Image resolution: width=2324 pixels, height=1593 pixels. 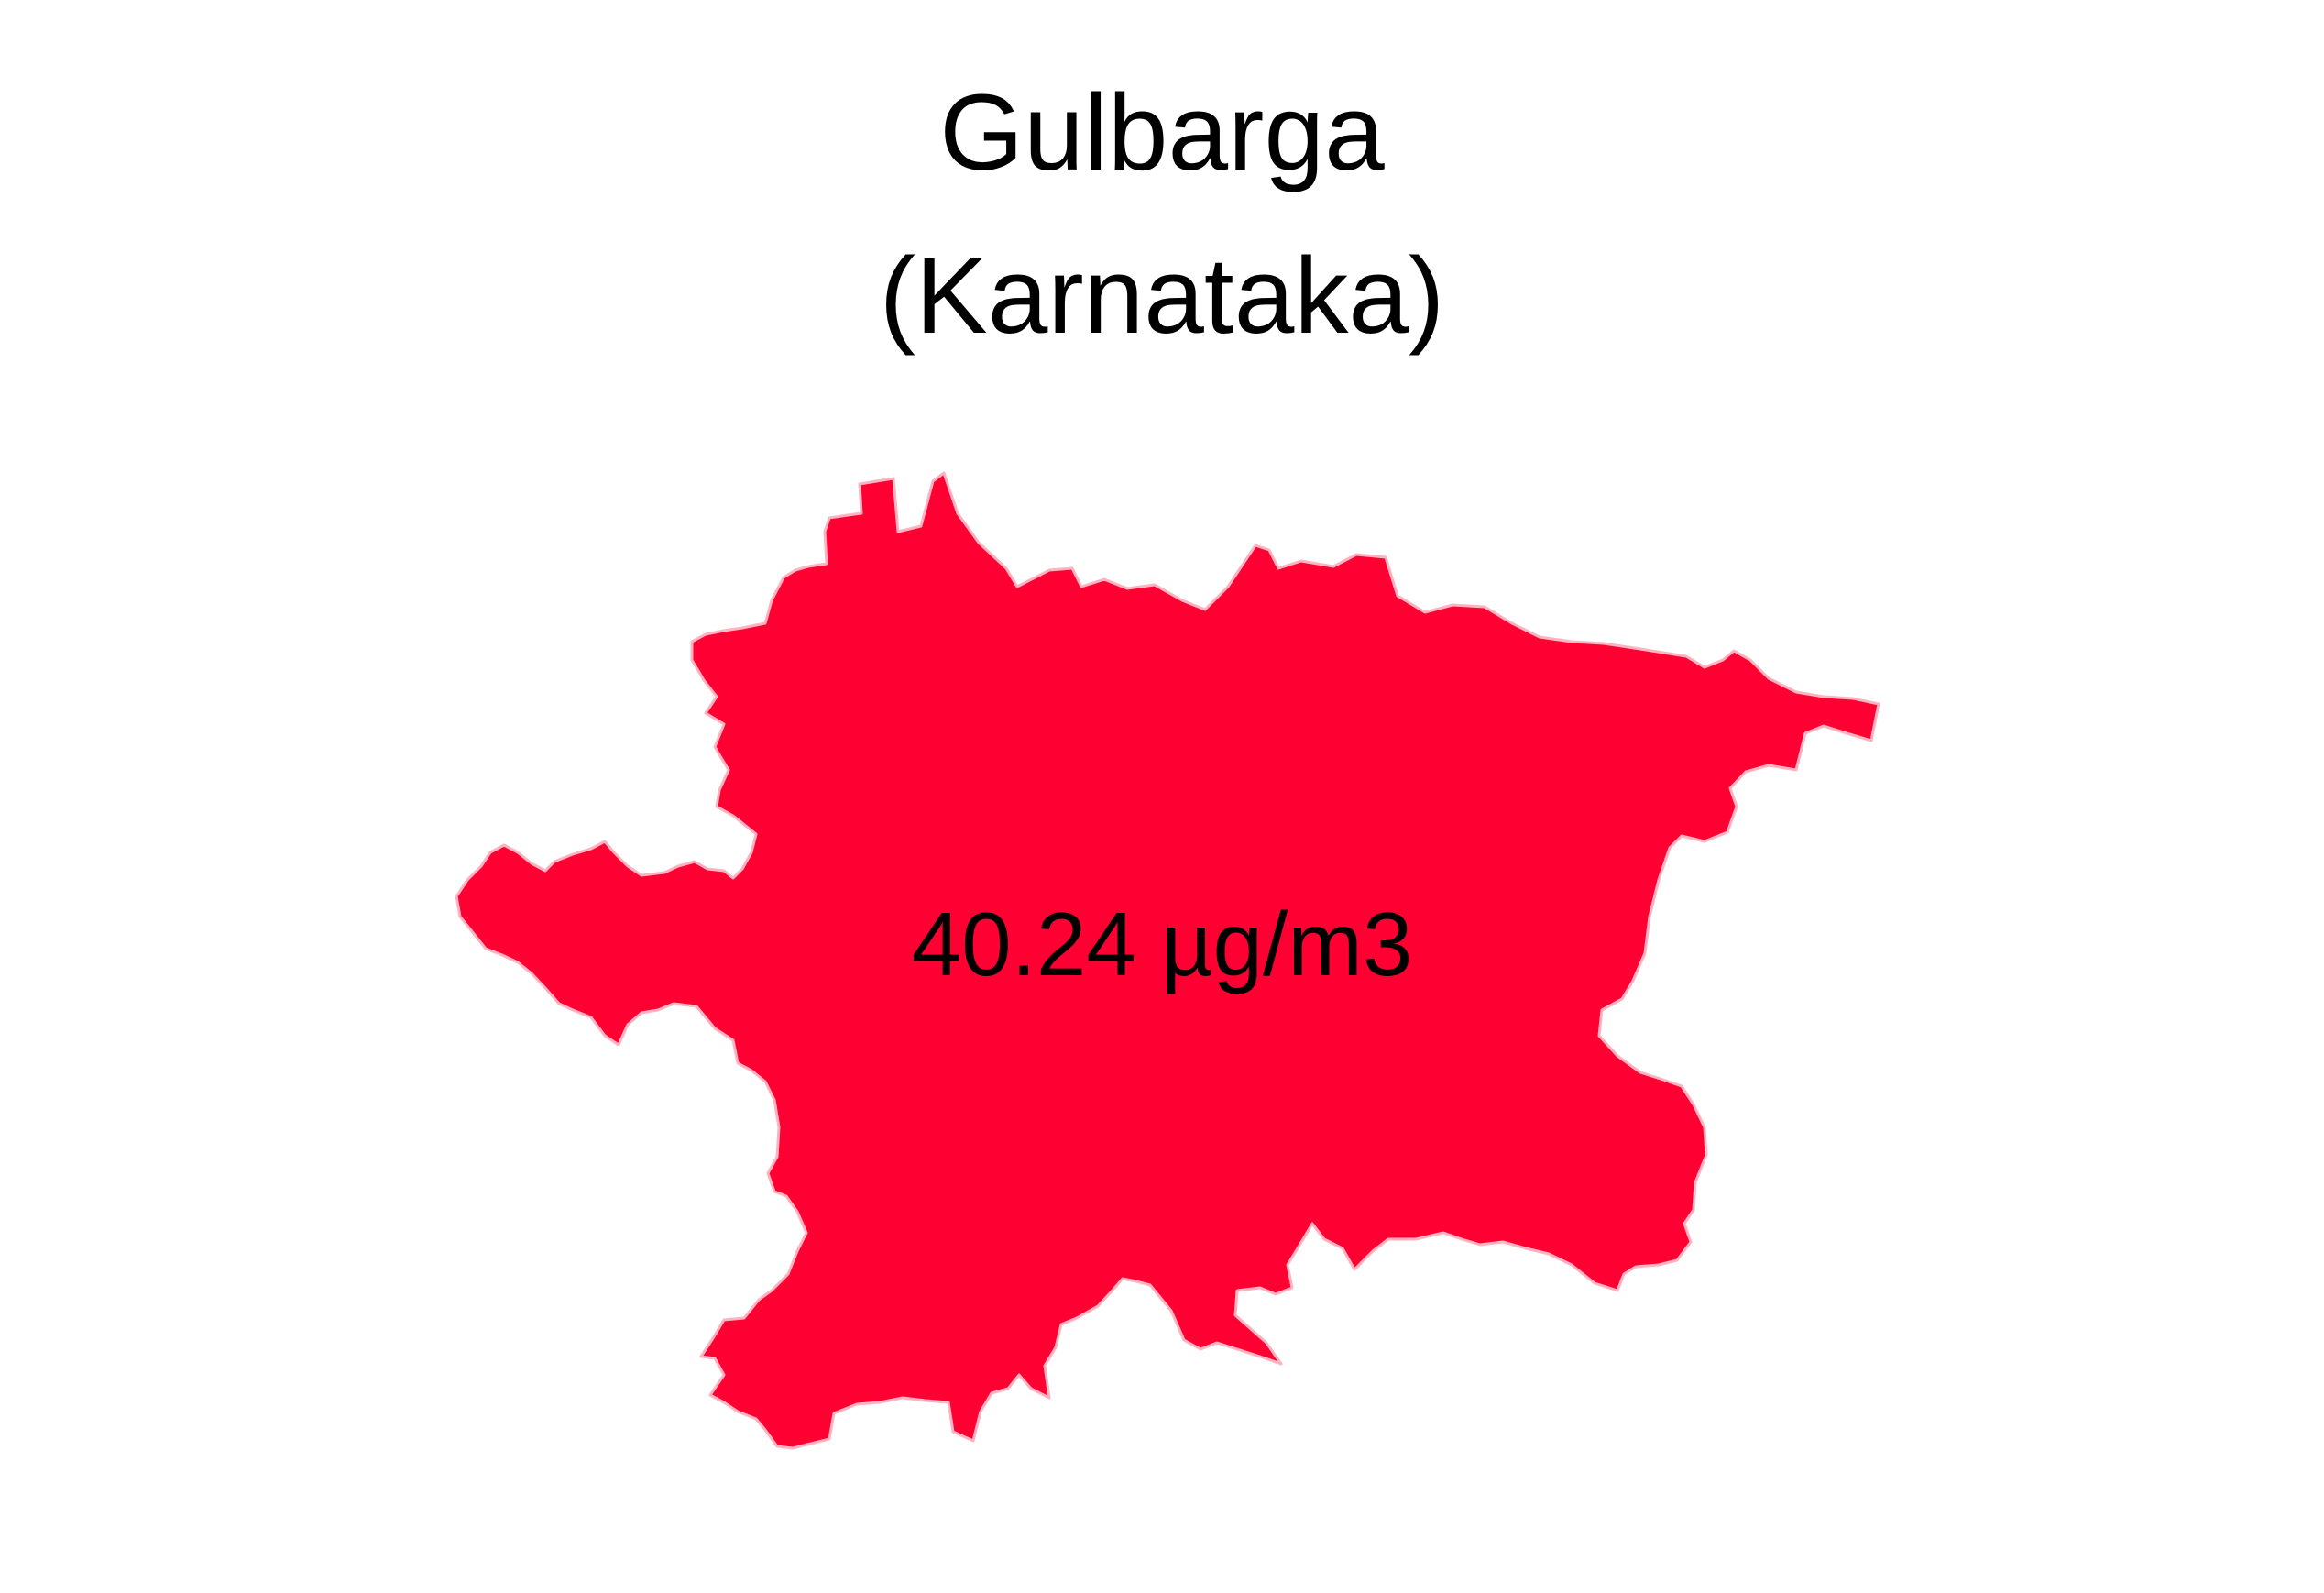 I want to click on state-name: (Karnataka), so click(x=1162, y=296).